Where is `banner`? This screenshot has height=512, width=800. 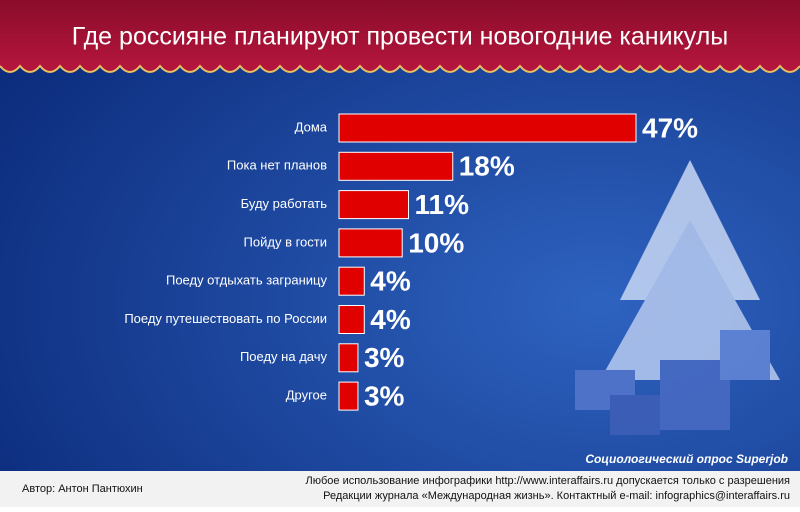
banner is located at coordinates (400, 33).